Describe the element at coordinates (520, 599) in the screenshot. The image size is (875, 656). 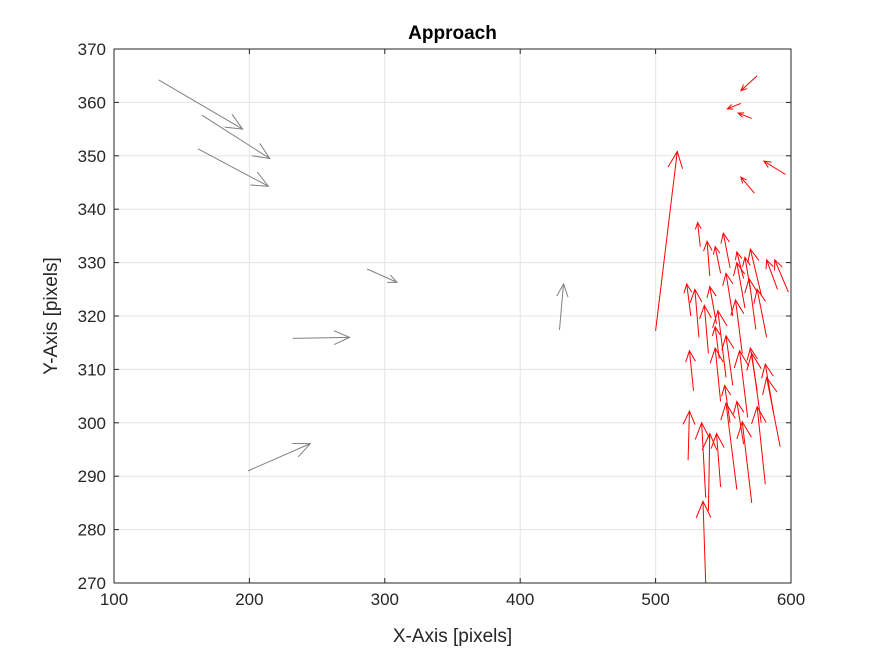
I see `x-tick-label: 400` at that location.